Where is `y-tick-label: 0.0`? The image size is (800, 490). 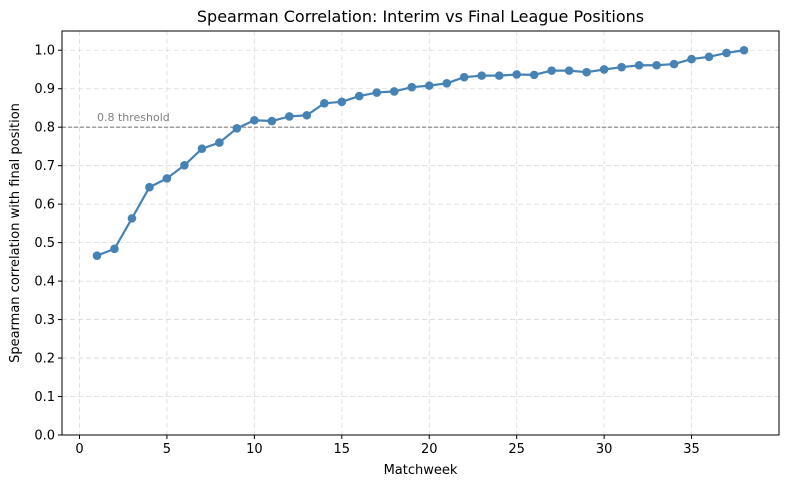 y-tick-label: 0.0 is located at coordinates (44, 436).